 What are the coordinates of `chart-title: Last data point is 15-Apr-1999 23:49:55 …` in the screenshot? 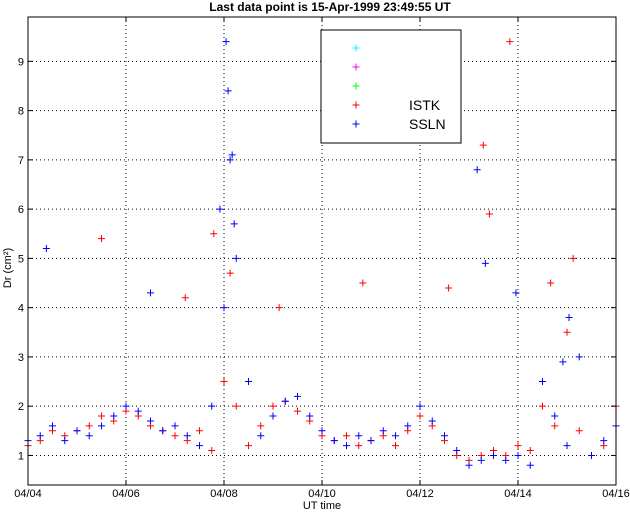 It's located at (330, 7).